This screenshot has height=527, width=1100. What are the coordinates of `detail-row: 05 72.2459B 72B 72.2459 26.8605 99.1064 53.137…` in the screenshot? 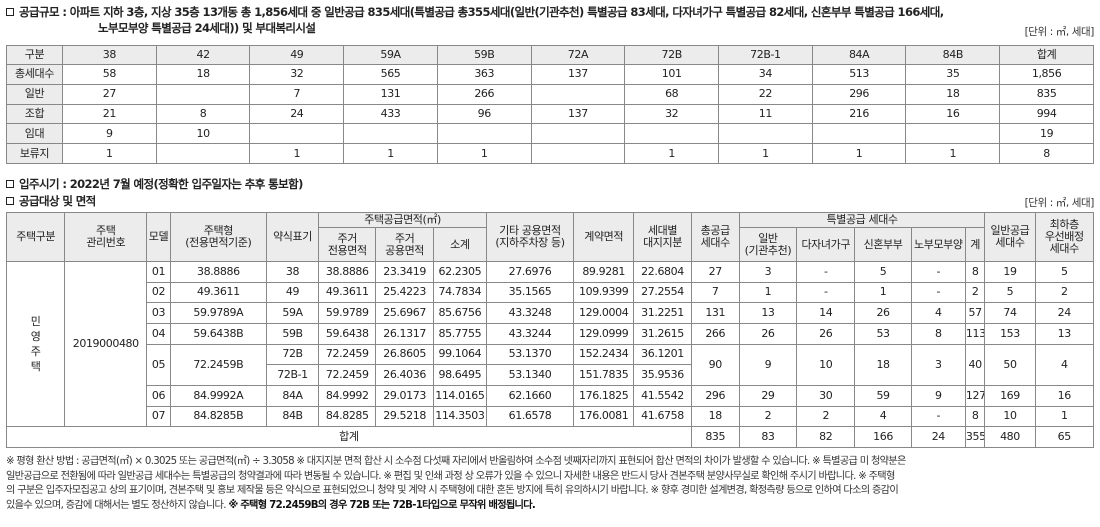 It's located at (551, 364).